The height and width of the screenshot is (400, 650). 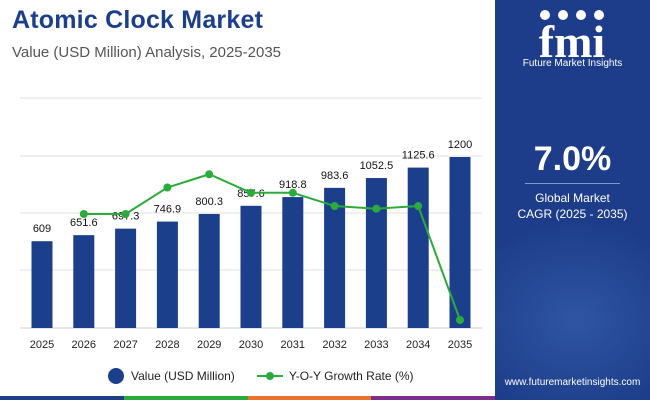 I want to click on bar-2033, so click(x=376, y=253).